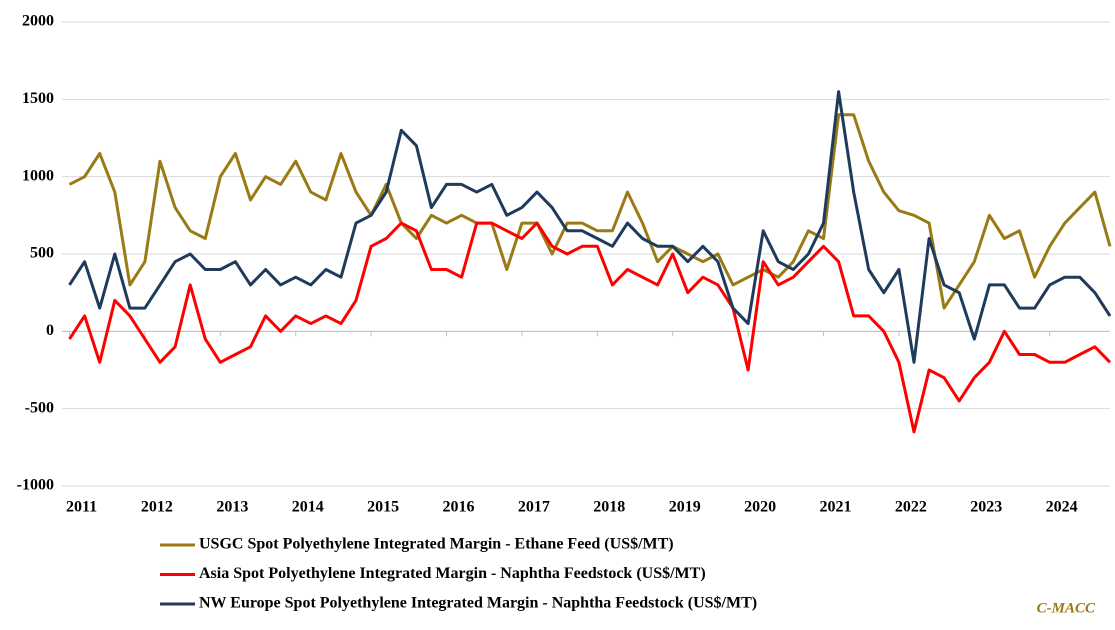 This screenshot has height=630, width=1115. I want to click on x-tick-label: 2014, so click(308, 507).